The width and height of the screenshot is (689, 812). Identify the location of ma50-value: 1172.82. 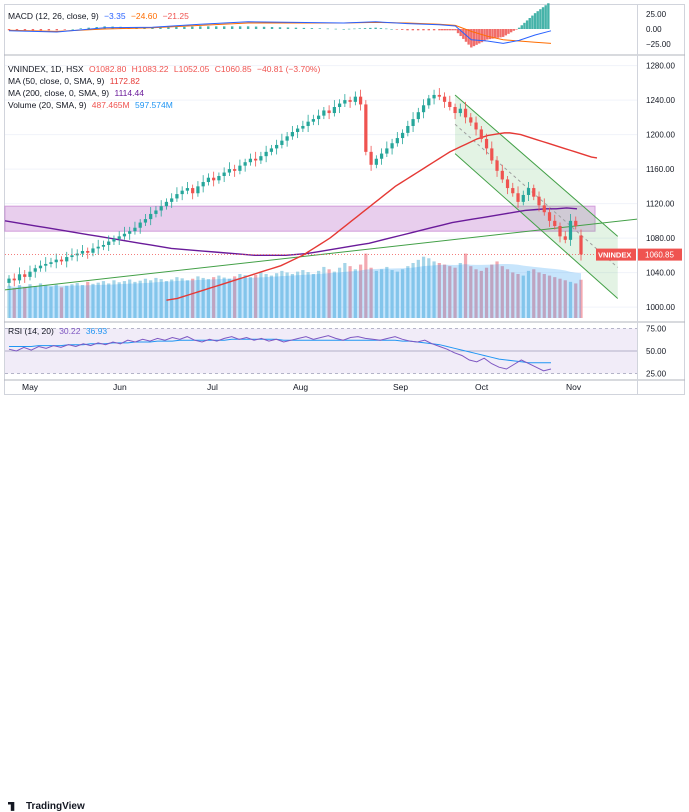
(124, 81).